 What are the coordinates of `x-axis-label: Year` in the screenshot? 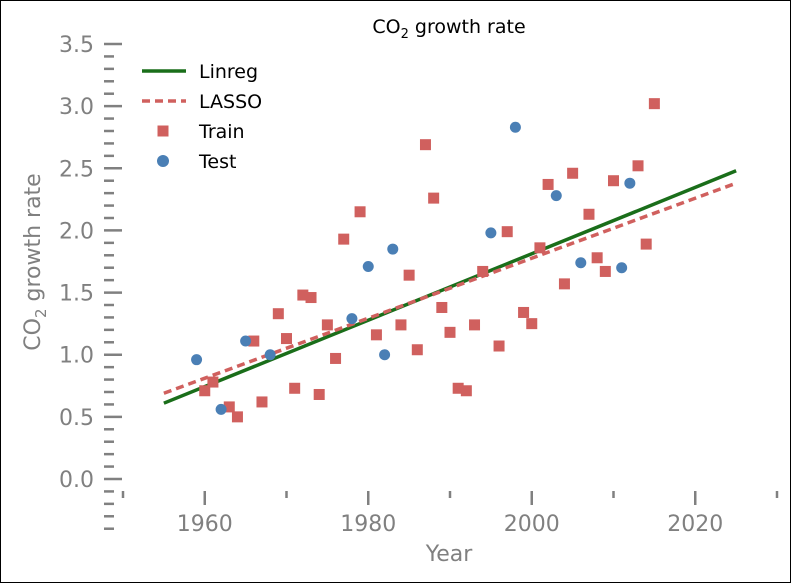 It's located at (449, 554).